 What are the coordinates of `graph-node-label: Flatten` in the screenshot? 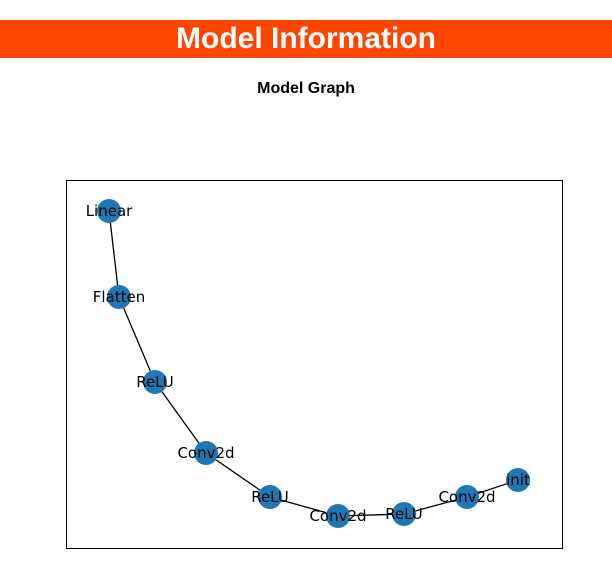 It's located at (119, 297).